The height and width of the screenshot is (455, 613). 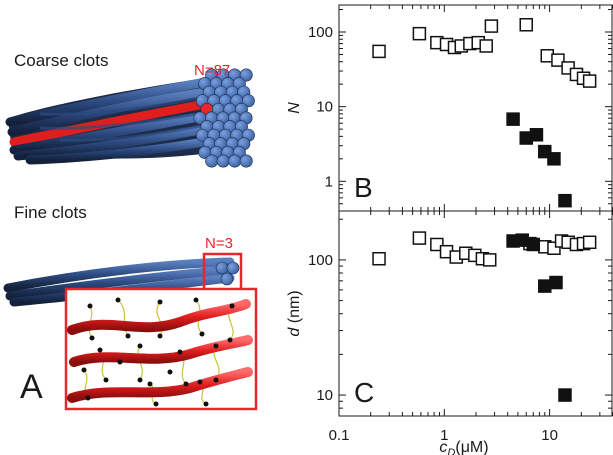 I want to click on panel-a-letter: A, so click(x=31, y=387).